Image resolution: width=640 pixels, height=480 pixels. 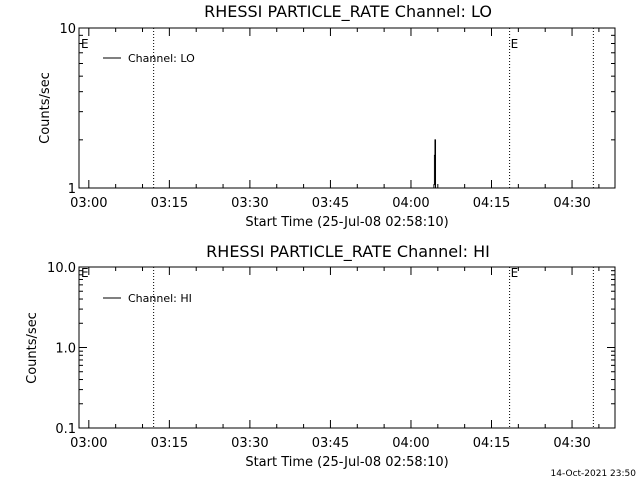 I want to click on data-series, so click(x=435, y=163).